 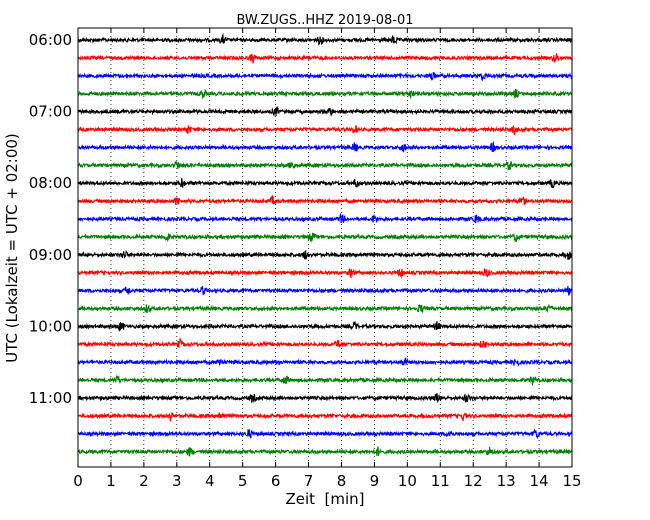 I want to click on x-tick-label: 12, so click(x=473, y=481).